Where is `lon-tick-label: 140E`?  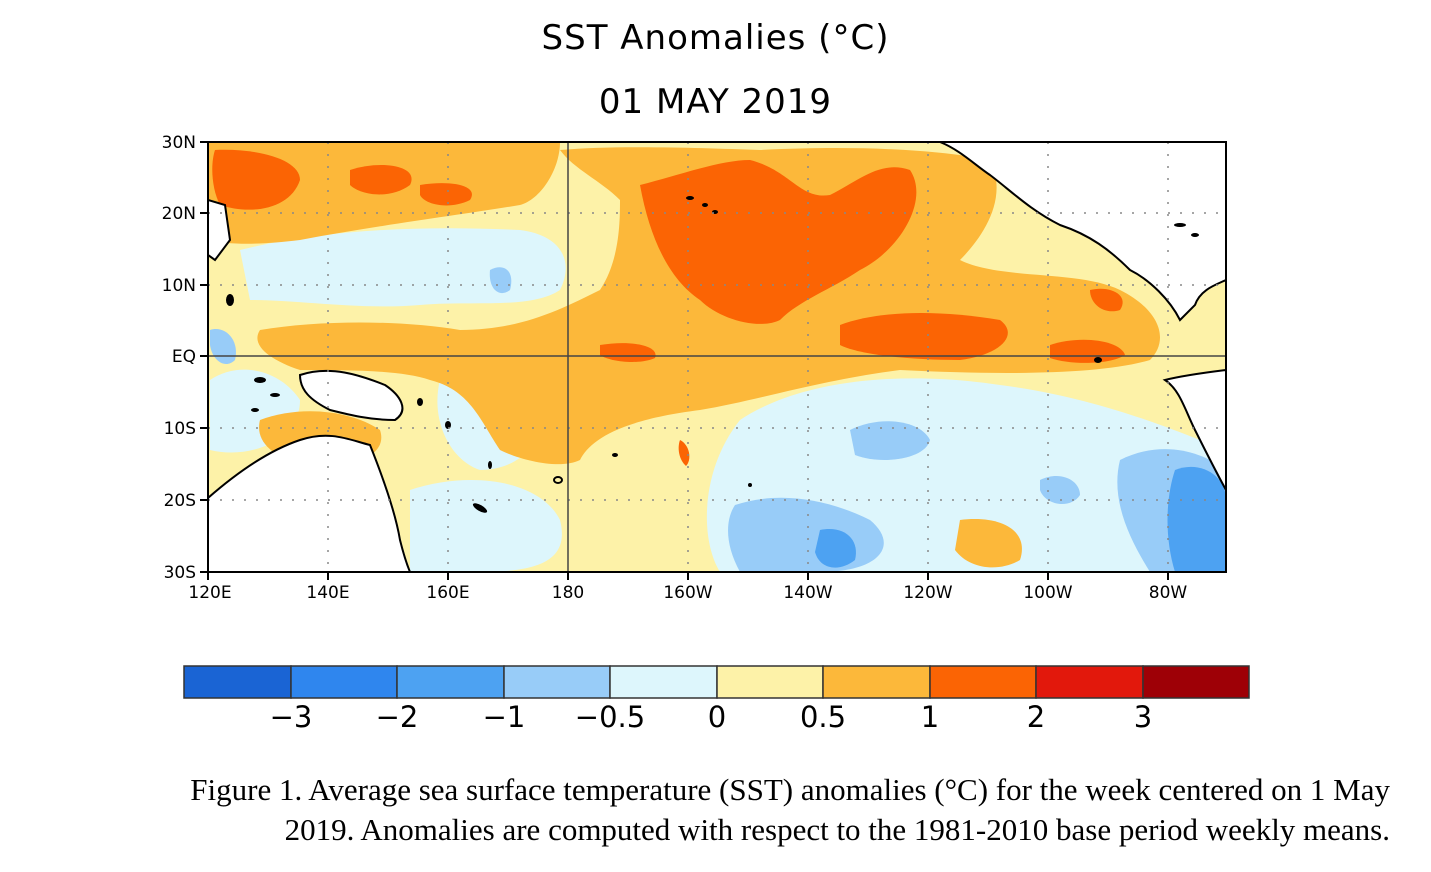
lon-tick-label: 140E is located at coordinates (327, 593).